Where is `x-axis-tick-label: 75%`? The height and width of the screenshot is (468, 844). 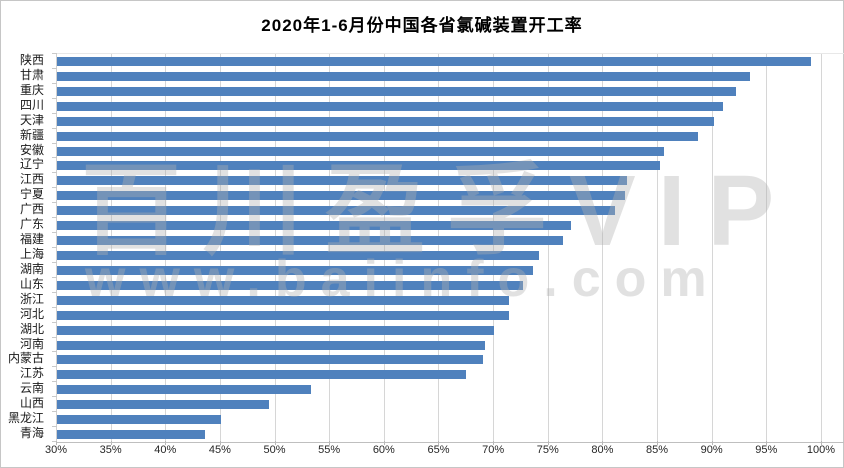 x-axis-tick-label: 75% is located at coordinates (547, 450).